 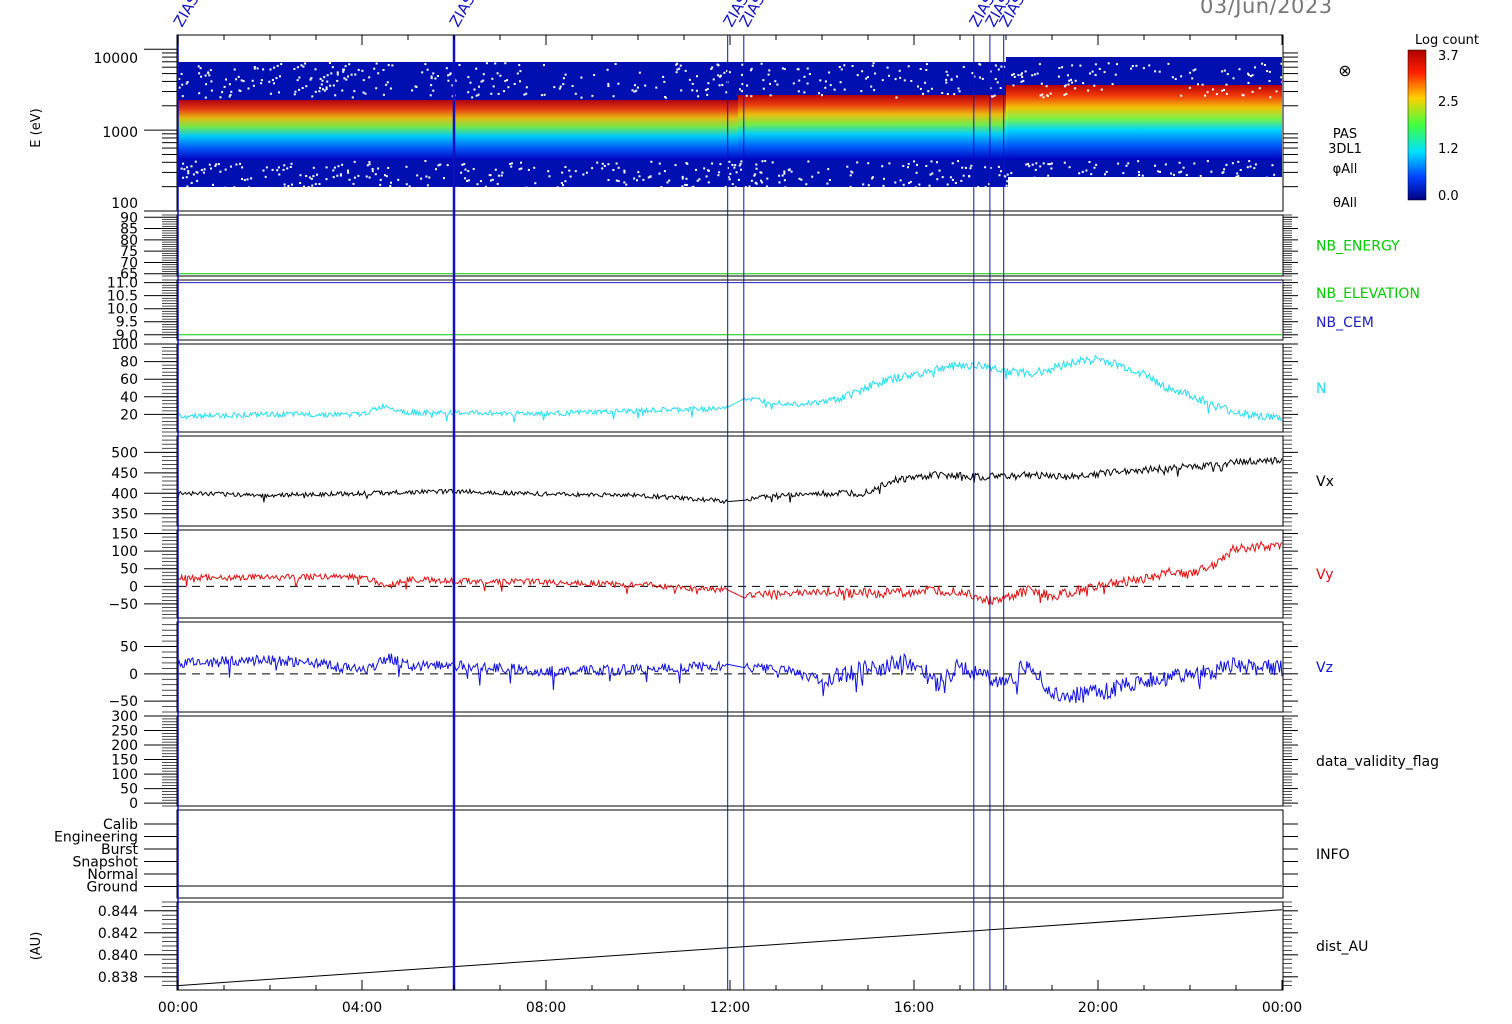 What do you see at coordinates (362, 1008) in the screenshot?
I see `x-tick-label: 04:00` at bounding box center [362, 1008].